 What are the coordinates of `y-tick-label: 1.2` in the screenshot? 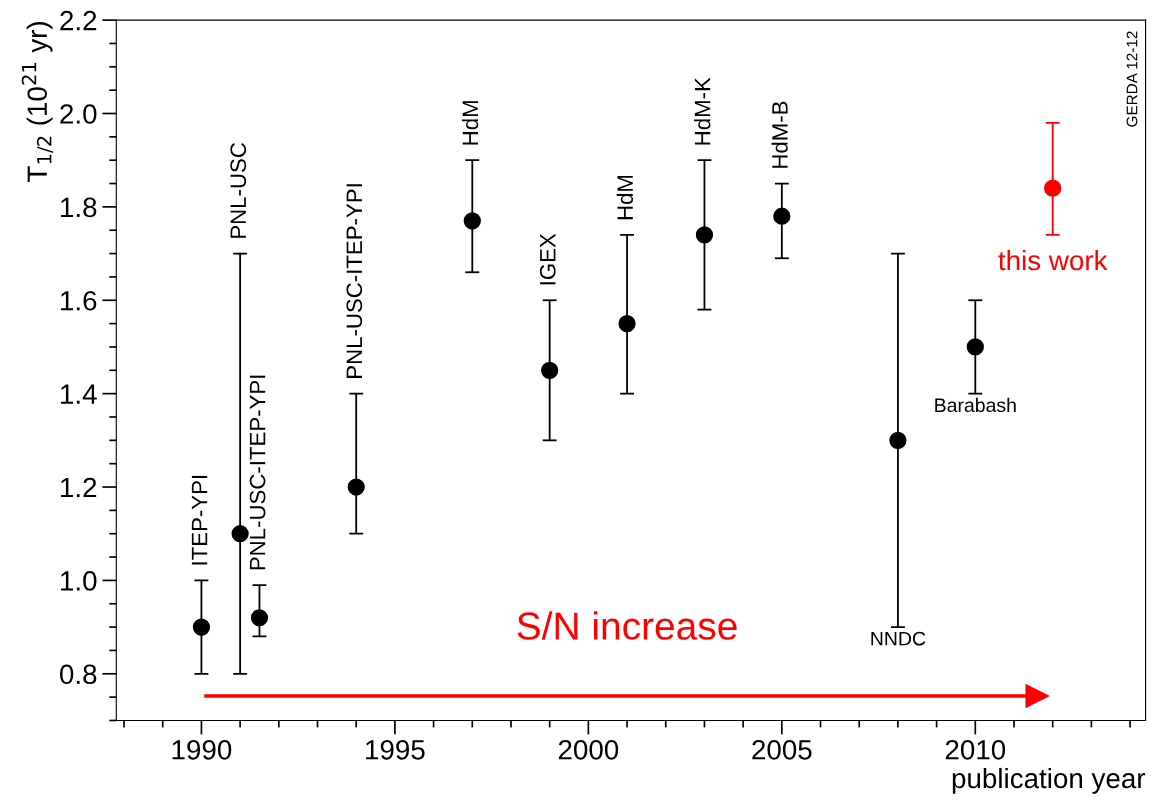 It's located at (79, 487).